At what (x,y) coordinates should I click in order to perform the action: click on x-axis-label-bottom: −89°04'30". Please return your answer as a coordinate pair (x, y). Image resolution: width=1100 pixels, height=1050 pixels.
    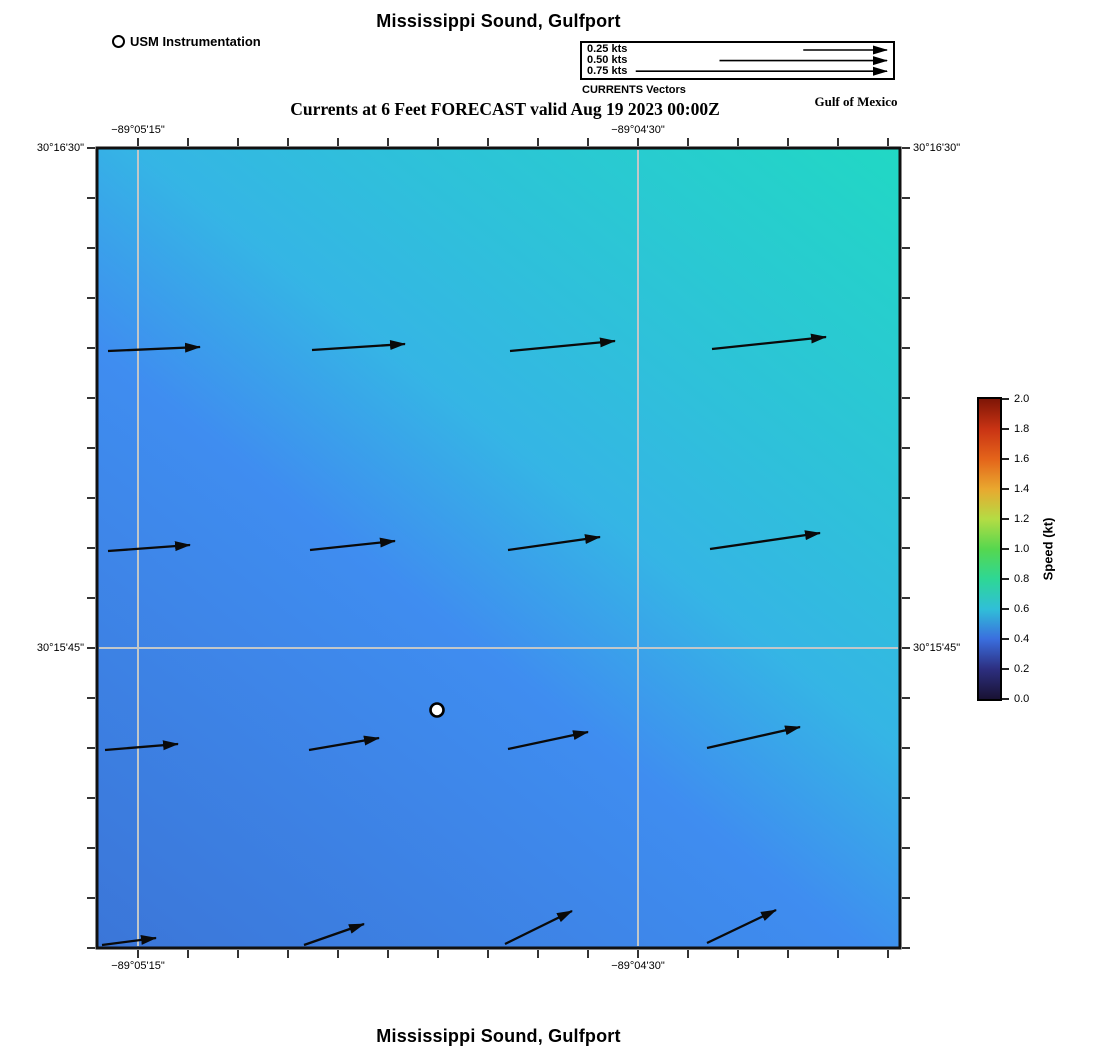
    Looking at the image, I should click on (638, 966).